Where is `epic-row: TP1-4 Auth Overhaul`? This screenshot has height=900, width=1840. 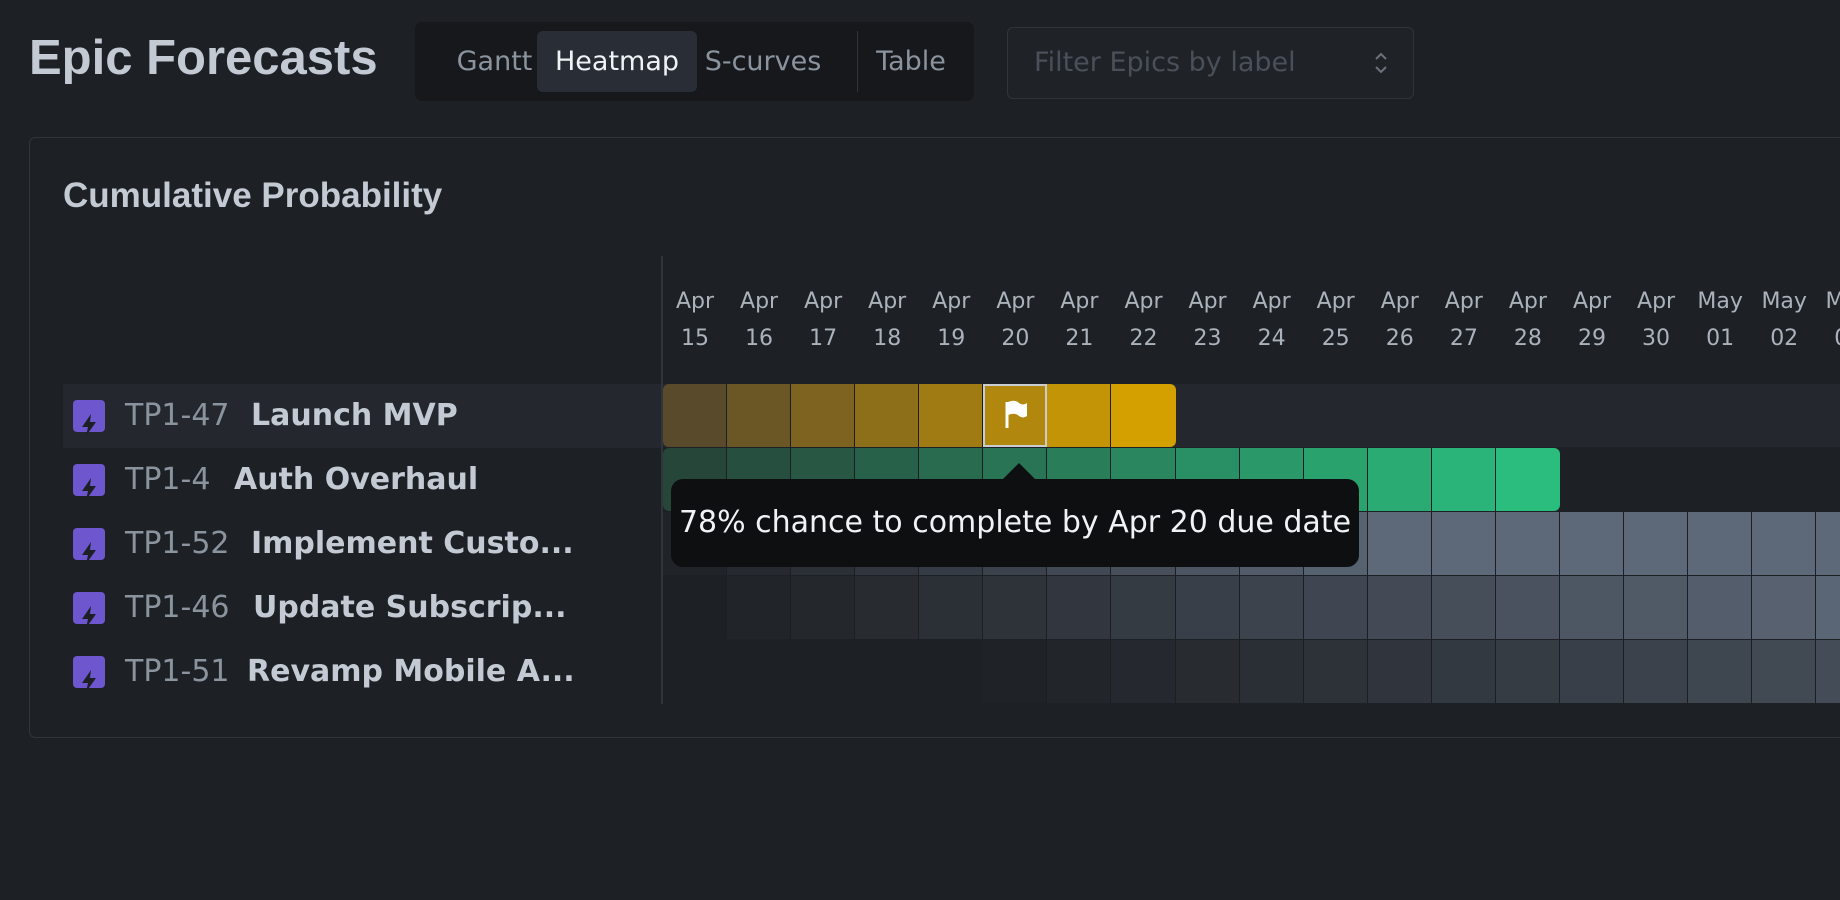
epic-row: TP1-4 Auth Overhaul is located at coordinates (362, 480).